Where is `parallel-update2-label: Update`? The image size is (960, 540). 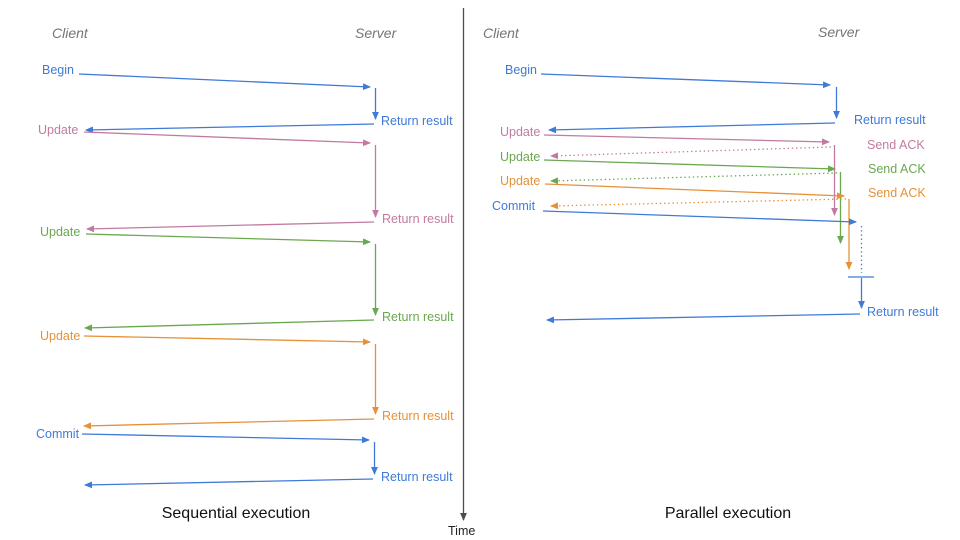
parallel-update2-label: Update is located at coordinates (520, 157).